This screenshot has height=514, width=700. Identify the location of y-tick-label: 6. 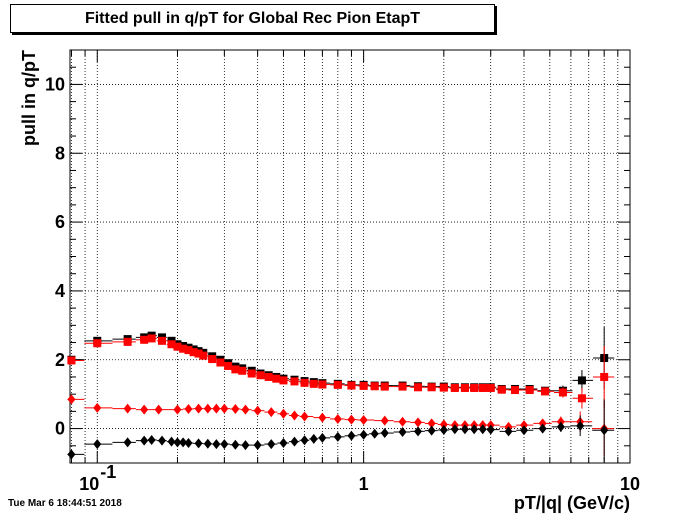
(60, 222).